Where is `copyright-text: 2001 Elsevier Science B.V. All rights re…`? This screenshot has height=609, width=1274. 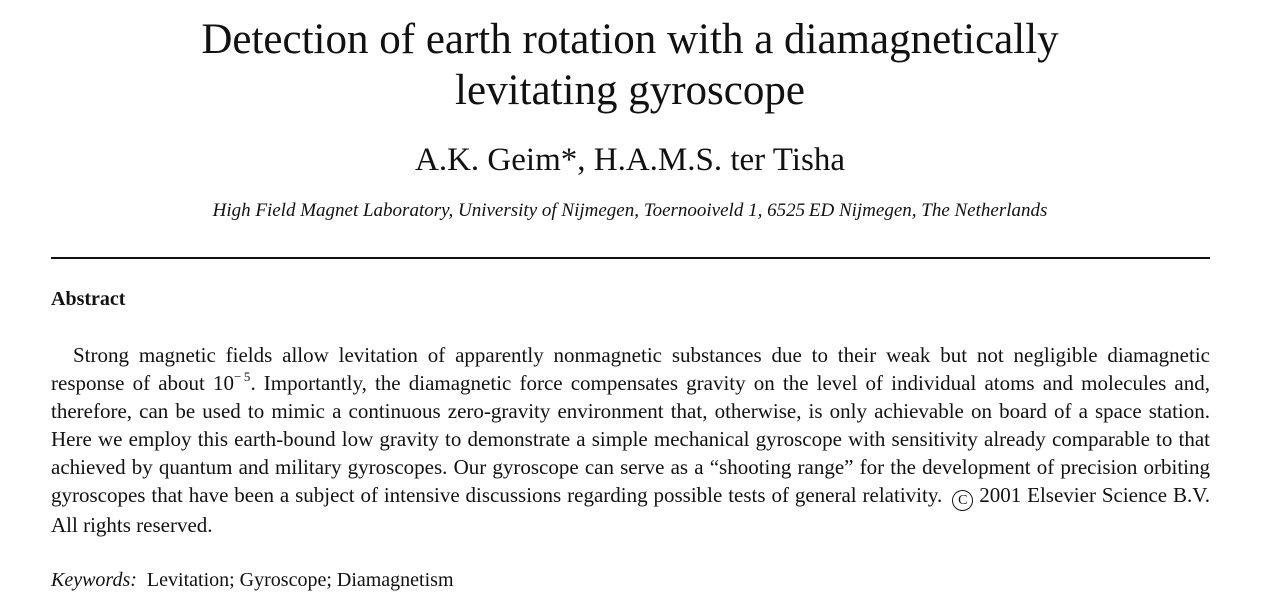 copyright-text: 2001 Elsevier Science B.V. All rights re… is located at coordinates (630, 510).